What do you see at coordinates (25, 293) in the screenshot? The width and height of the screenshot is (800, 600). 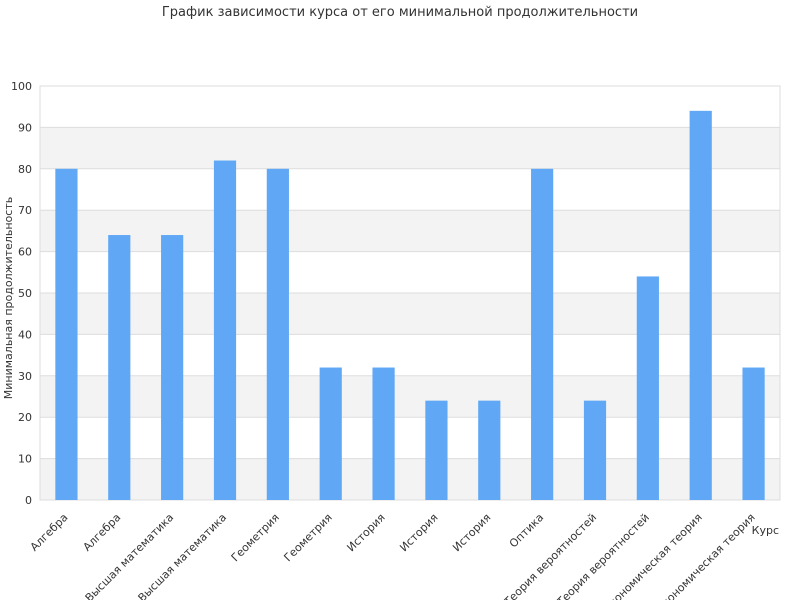 I see `y-tick-label: 50` at bounding box center [25, 293].